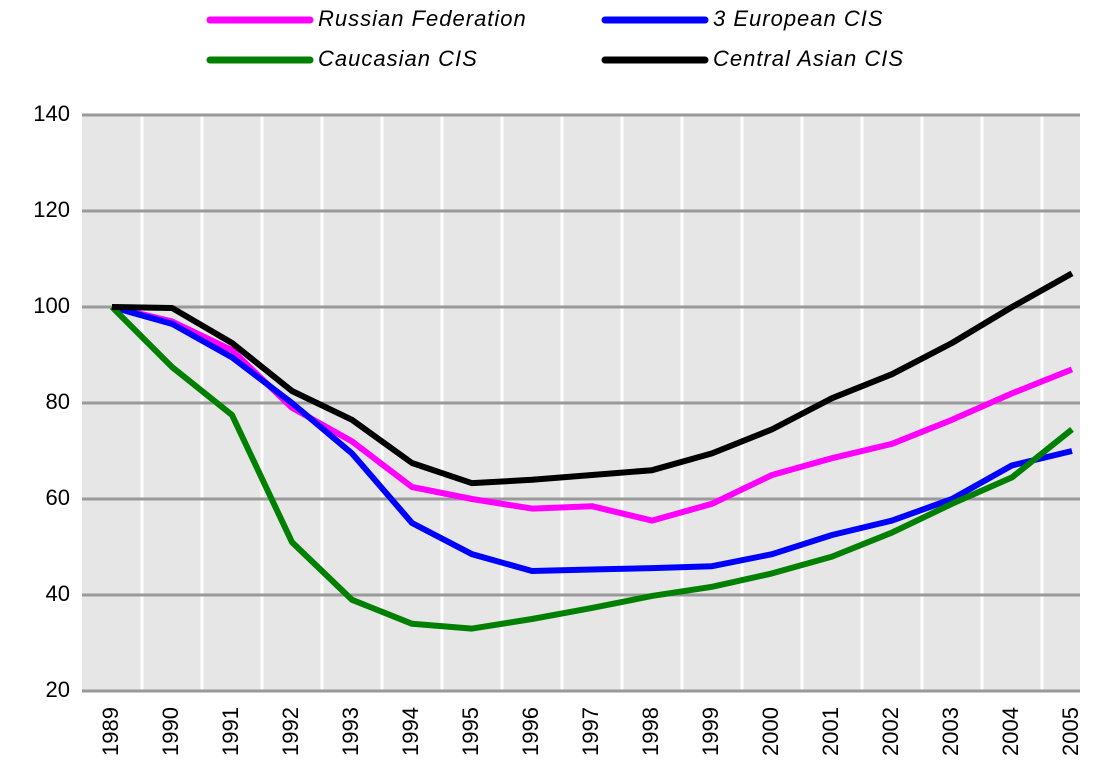 The width and height of the screenshot is (1094, 771). Describe the element at coordinates (770, 731) in the screenshot. I see `x-tick-label: 2000` at that location.